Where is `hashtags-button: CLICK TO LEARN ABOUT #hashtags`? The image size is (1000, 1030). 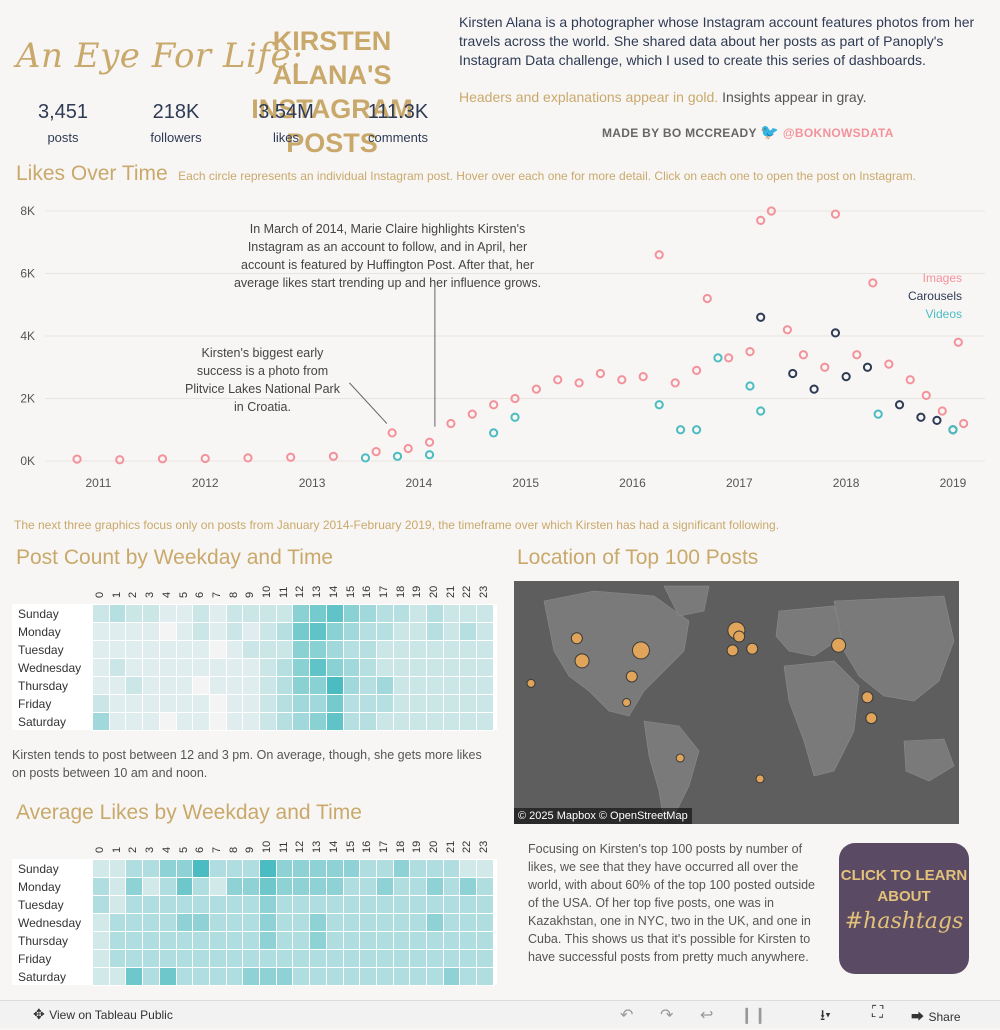 hashtags-button: CLICK TO LEARN ABOUT #hashtags is located at coordinates (904, 908).